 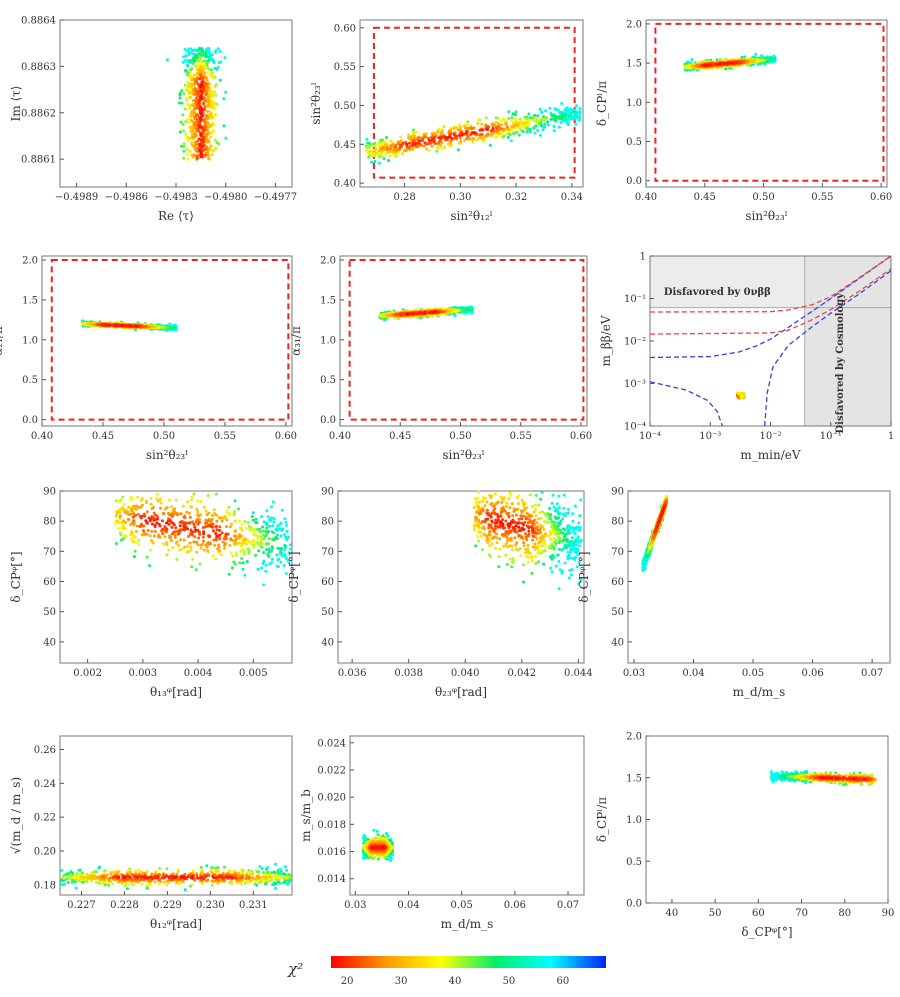 I want to click on y-tick-label: 40, so click(x=49, y=642).